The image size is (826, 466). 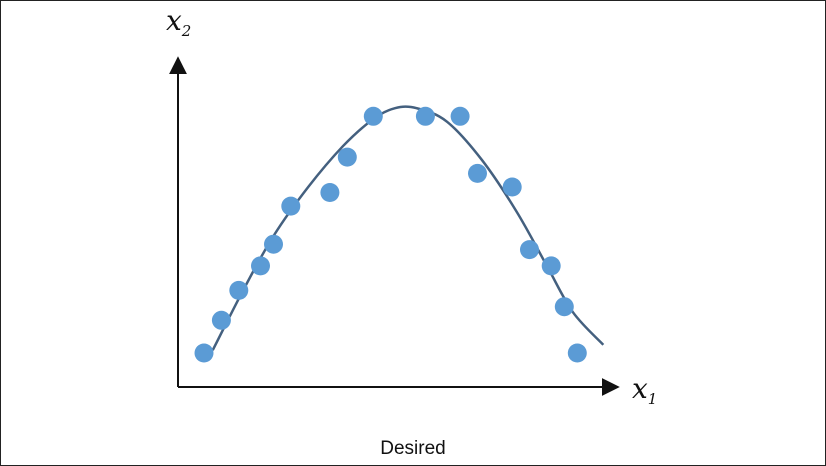 I want to click on chart-caption: Desired, so click(x=413, y=448).